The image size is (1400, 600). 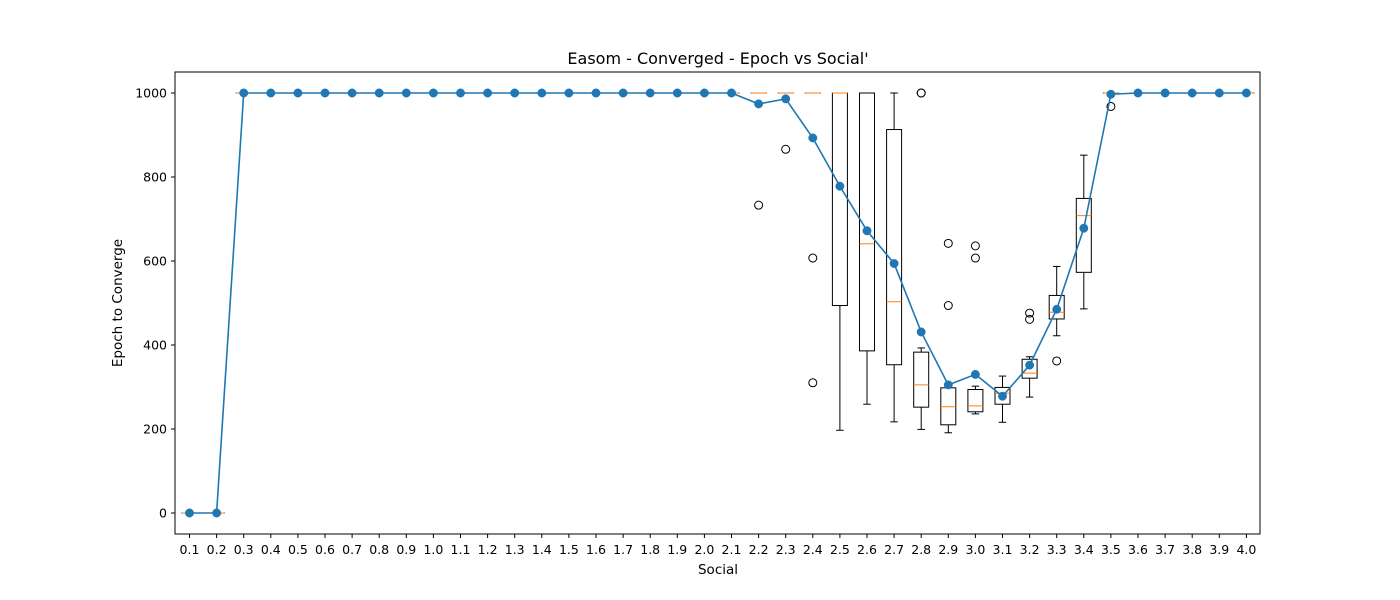 I want to click on x-tick-label: 2.0, so click(x=704, y=549).